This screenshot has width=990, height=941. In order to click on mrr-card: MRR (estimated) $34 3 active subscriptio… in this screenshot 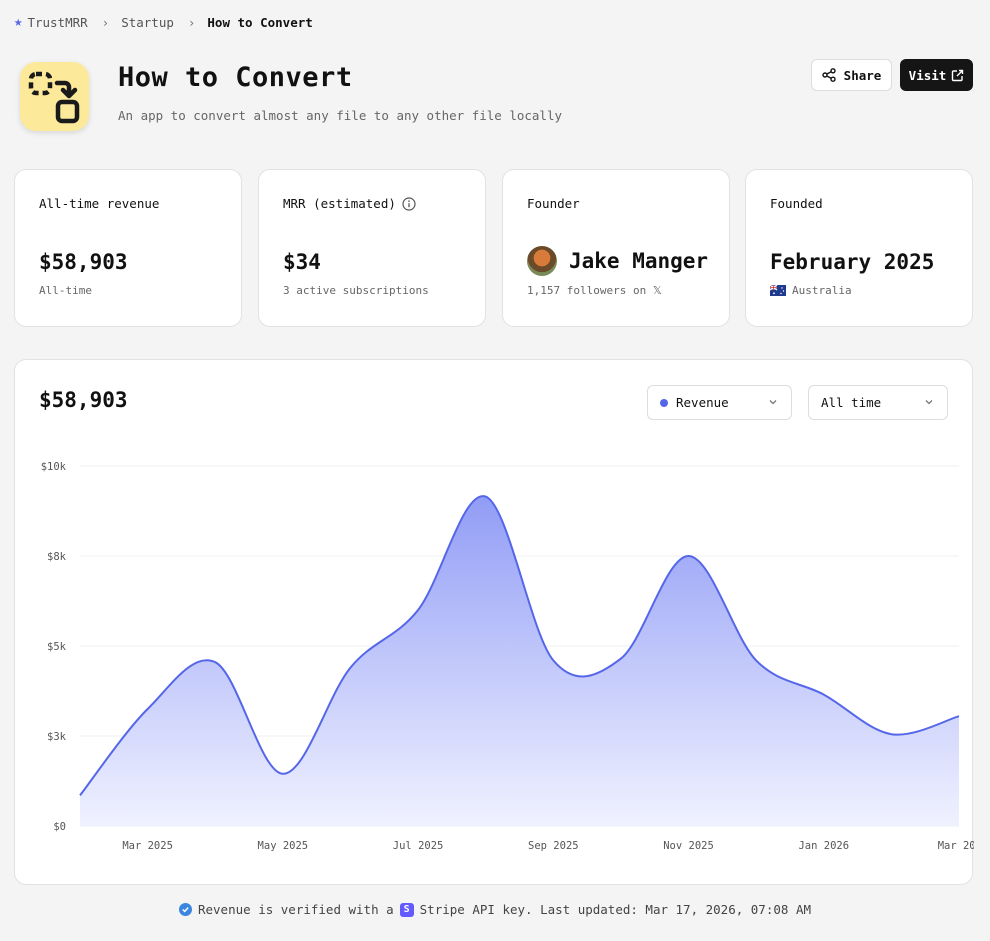, I will do `click(372, 248)`.